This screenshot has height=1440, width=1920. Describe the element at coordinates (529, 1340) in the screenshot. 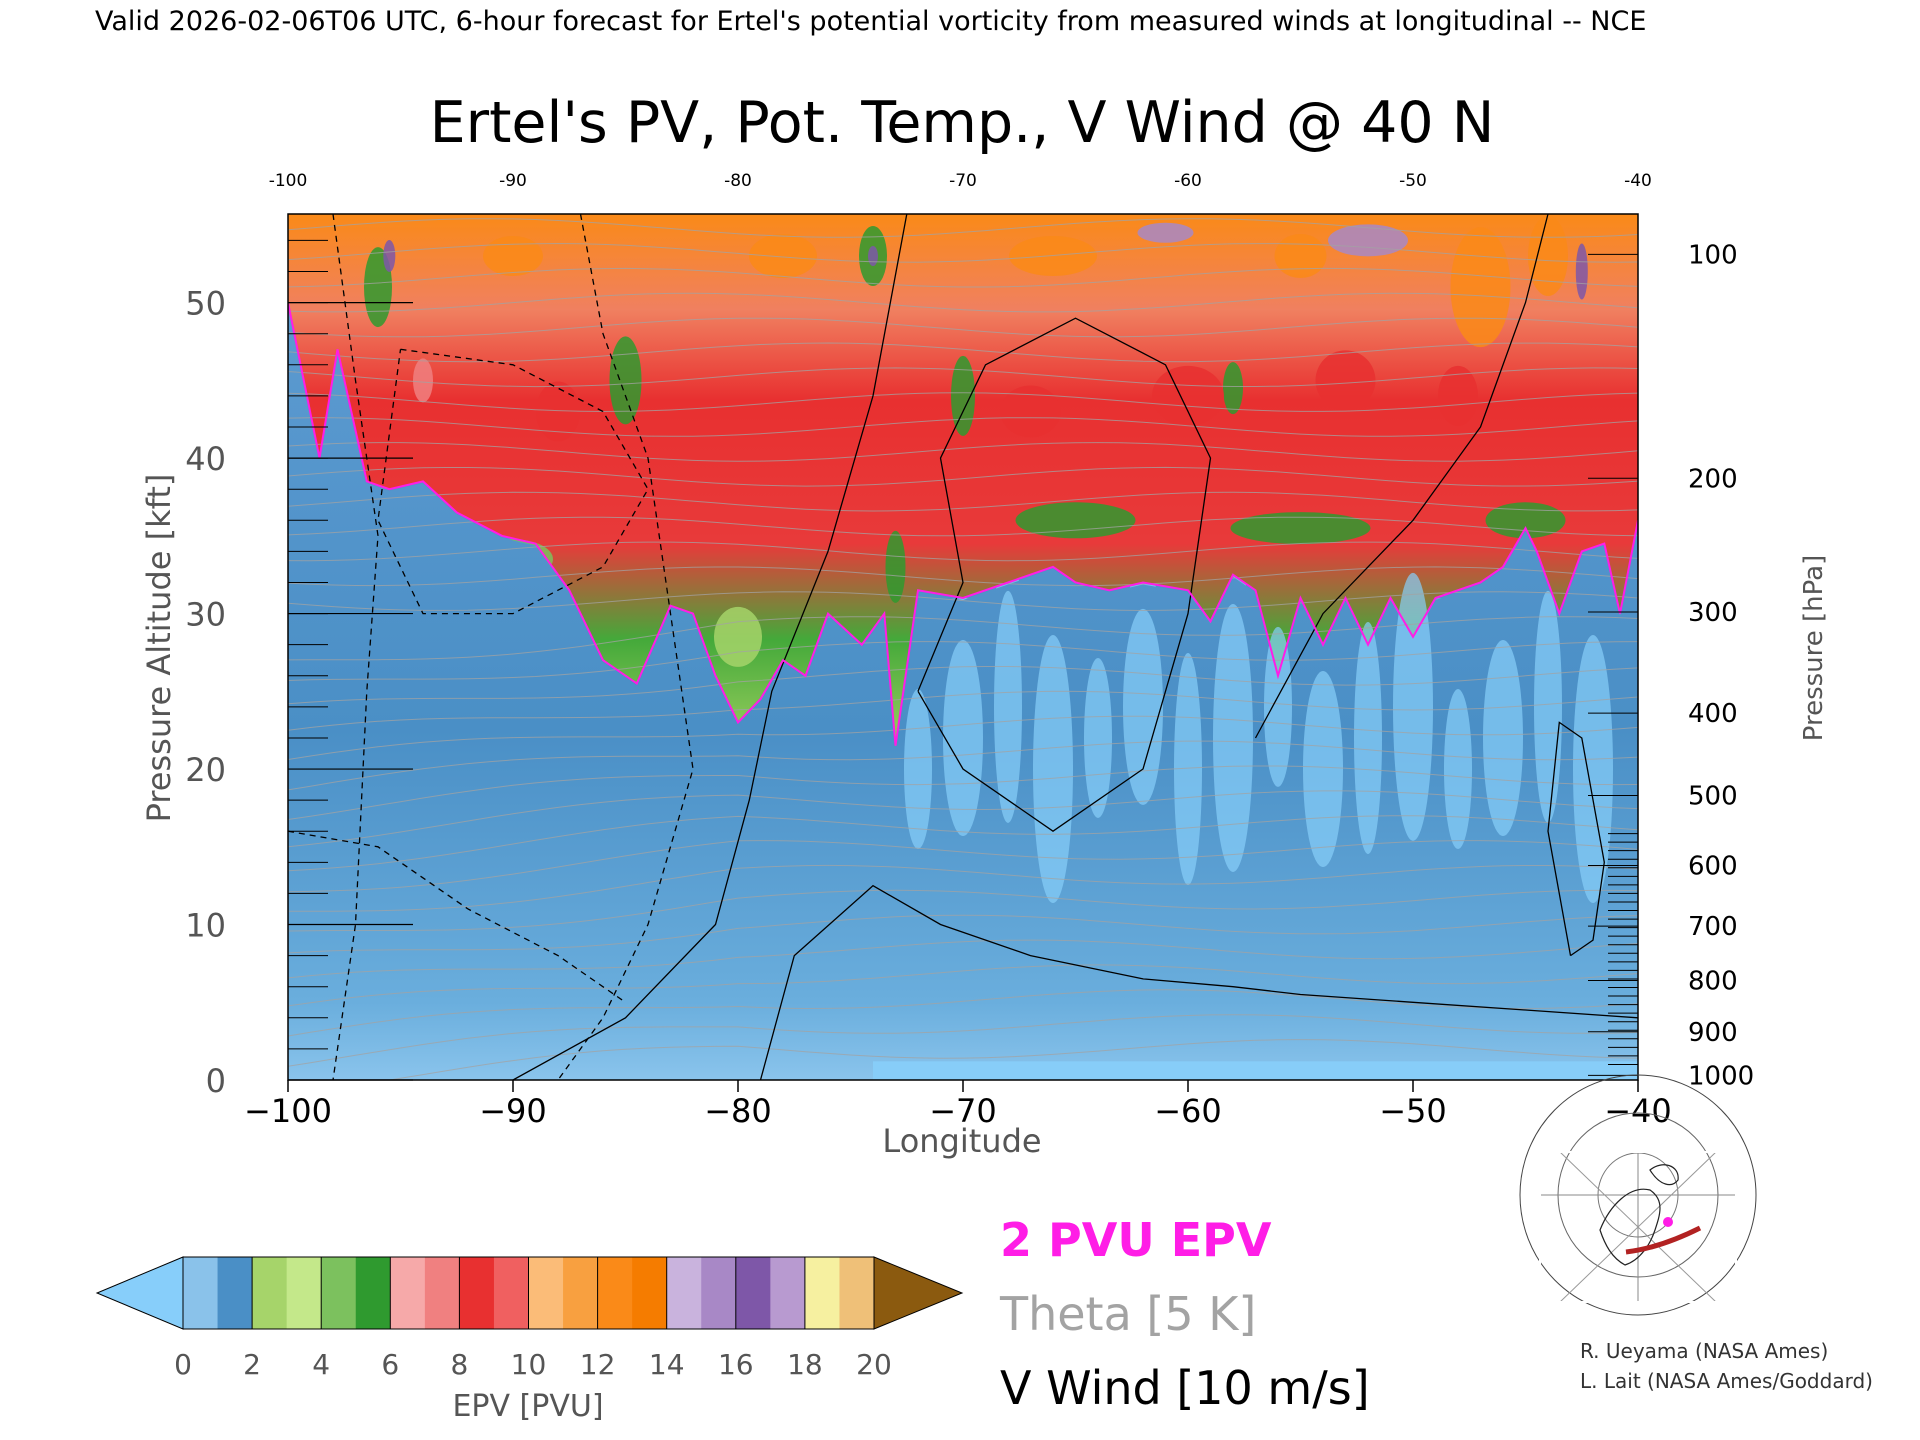

I see `colorbar: 0 2 4 6 8 10 12 14 16 18 20 EPV [PVU]` at that location.